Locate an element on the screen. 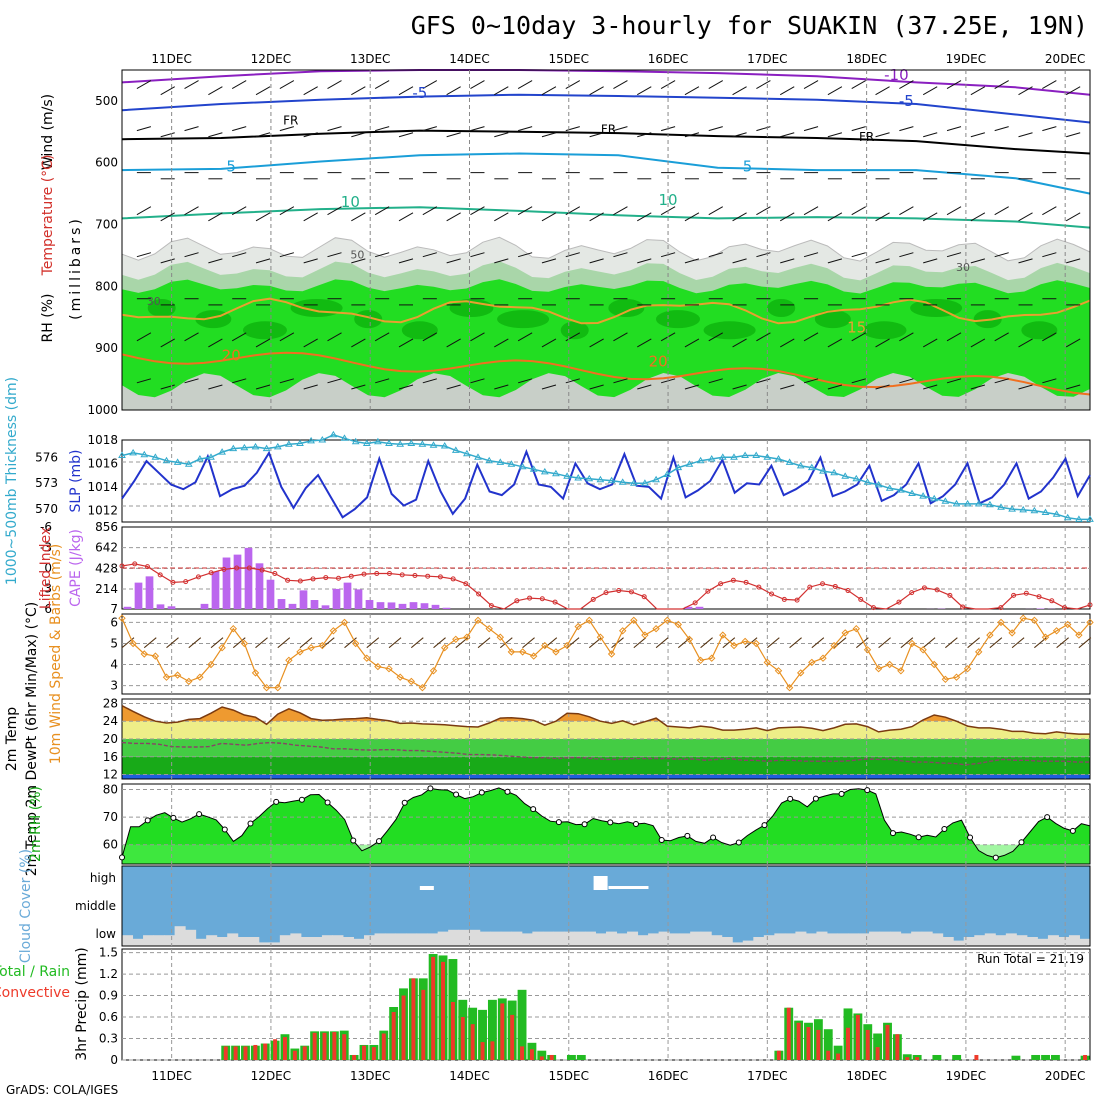 This screenshot has width=1100, height=1100. wind-axis-label: Wind (m/s) is located at coordinates (48, 132).